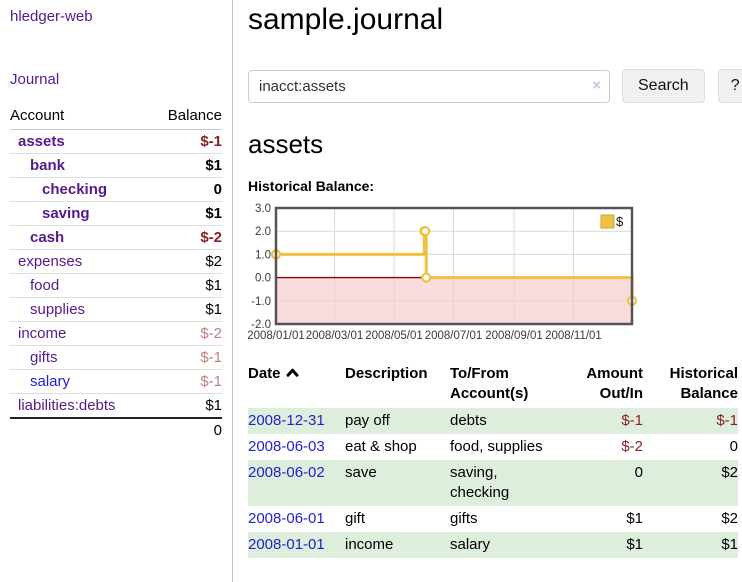 The image size is (742, 582). I want to click on register-row: 2008-12-31 pay off debts $-1 $-1, so click(493, 421).